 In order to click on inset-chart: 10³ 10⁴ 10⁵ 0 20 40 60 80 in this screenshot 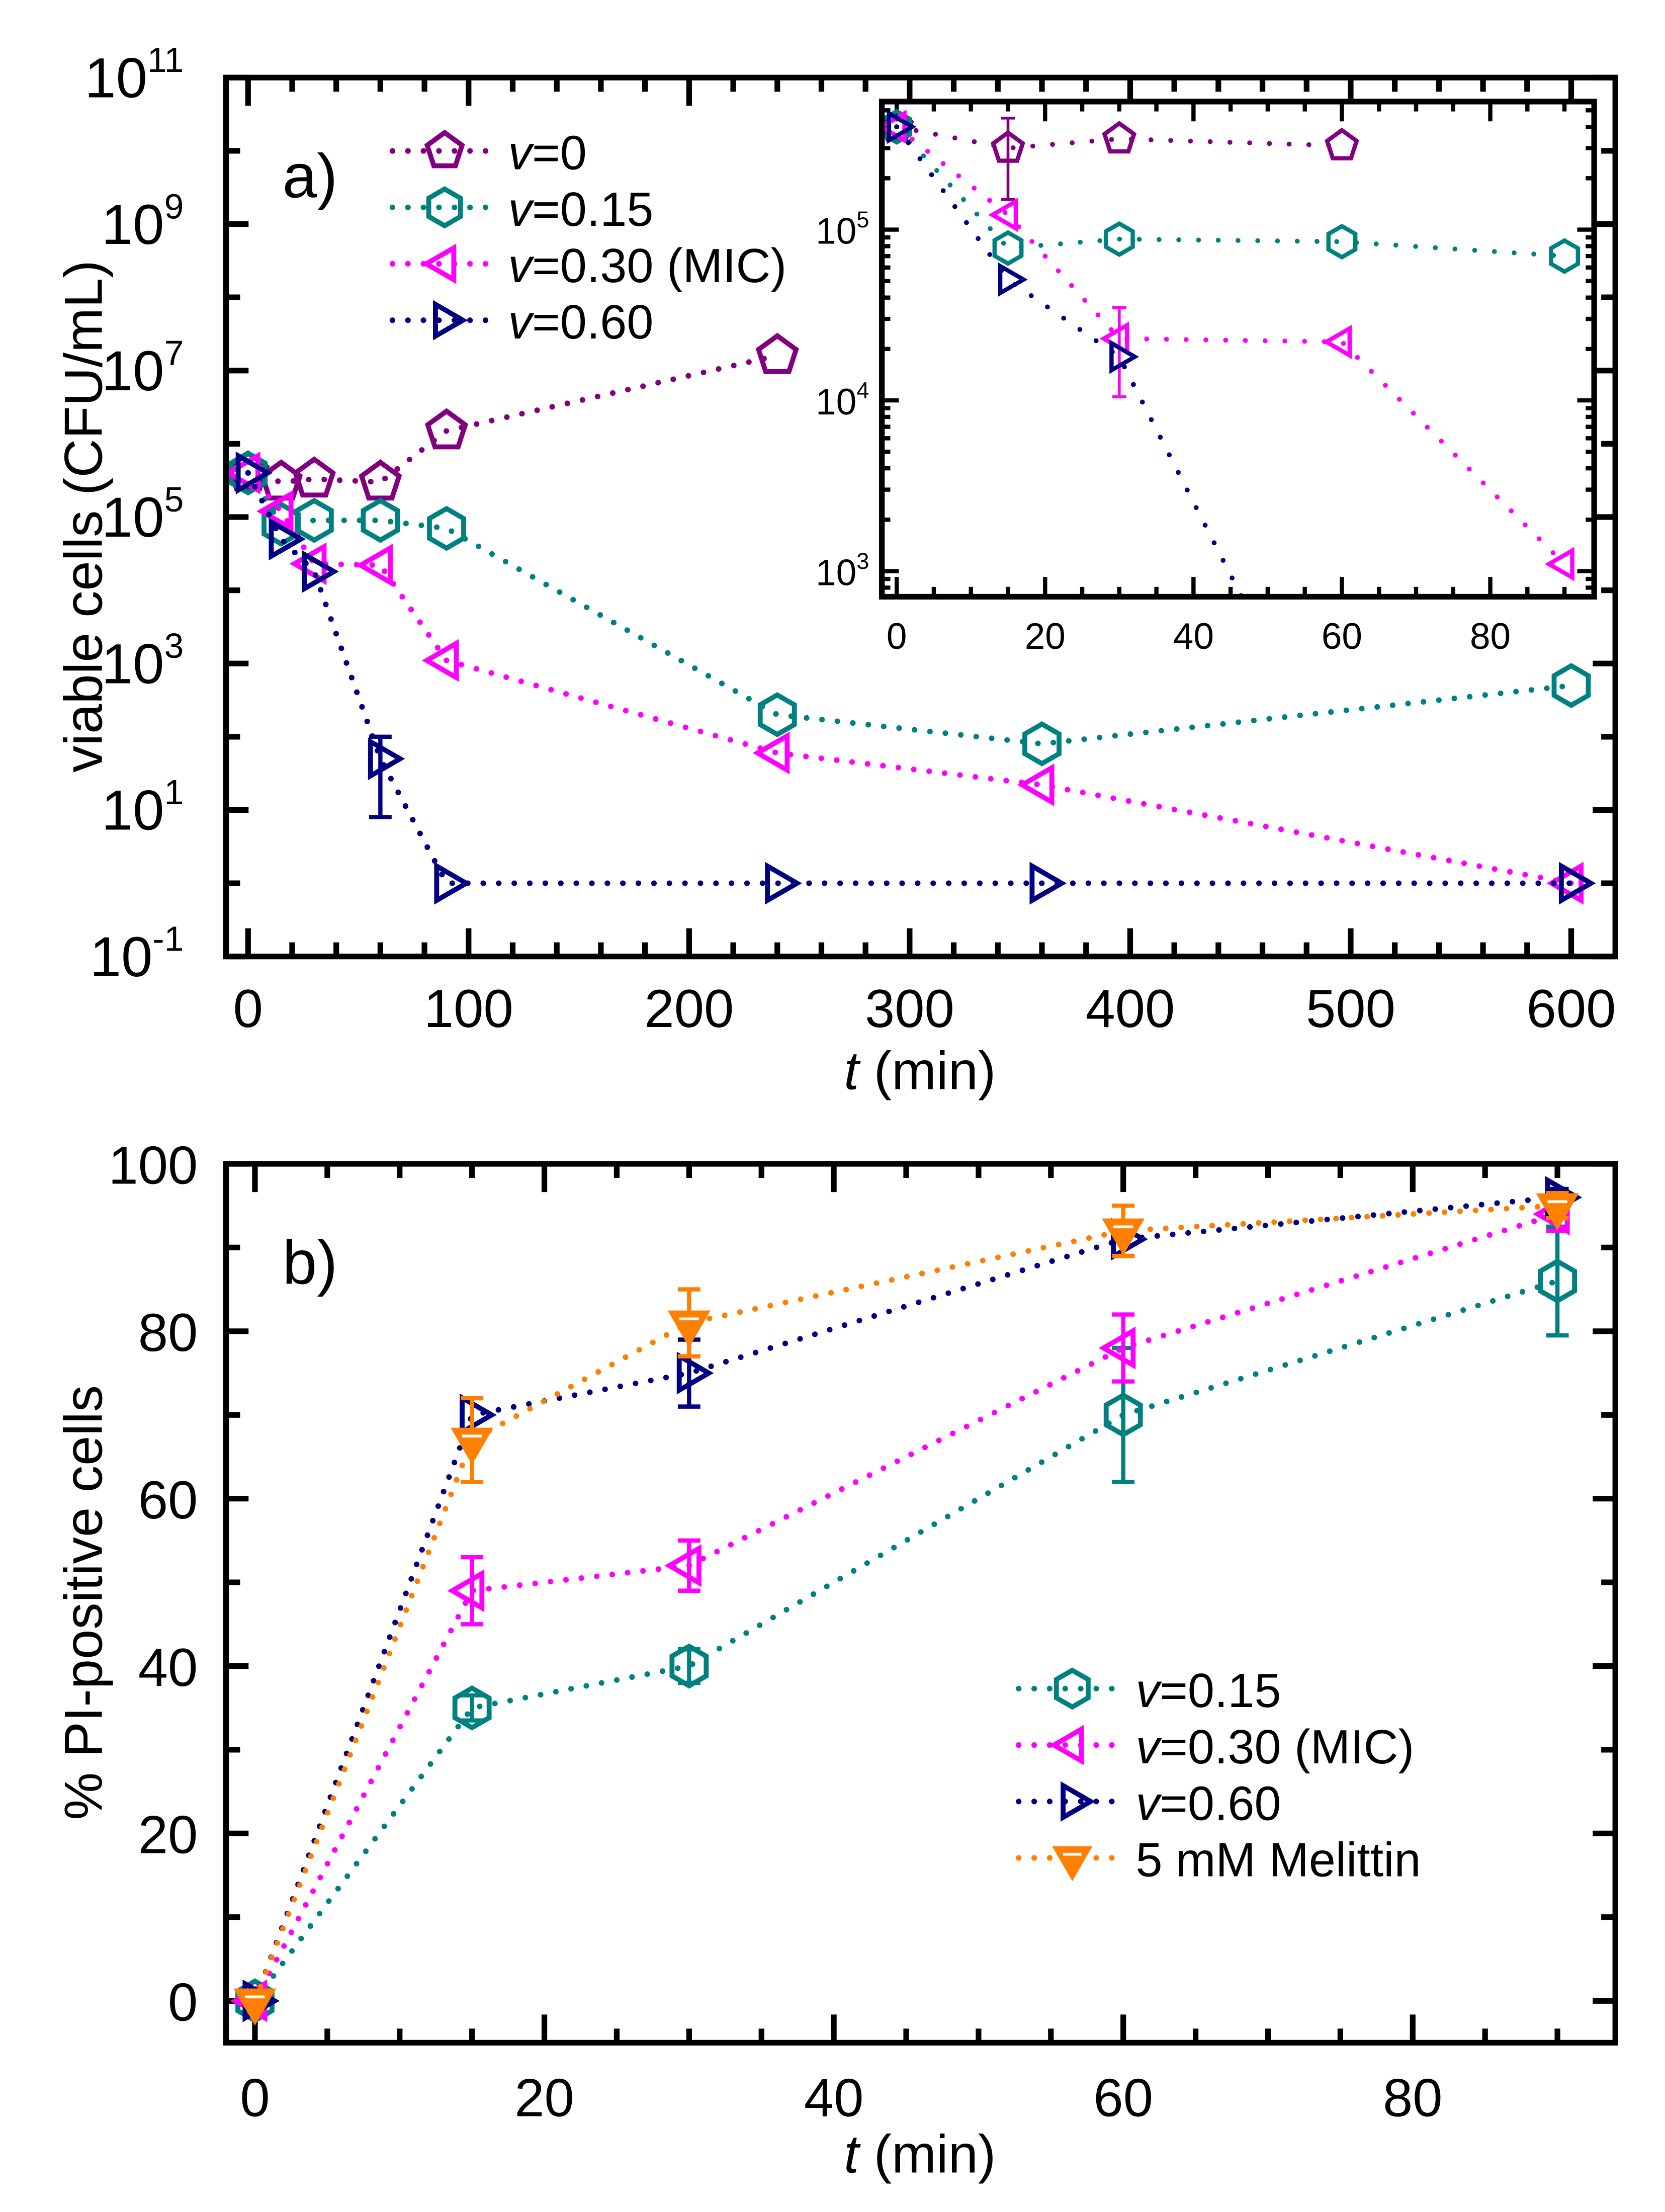, I will do `click(1206, 378)`.